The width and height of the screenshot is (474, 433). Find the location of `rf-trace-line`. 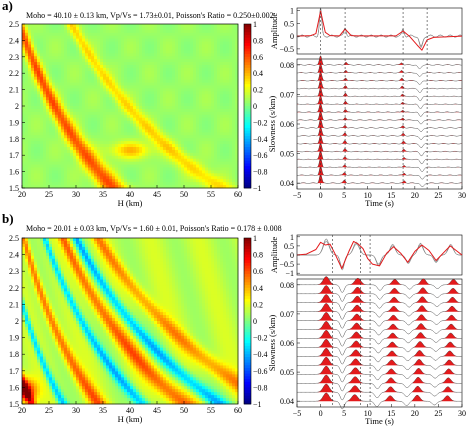

rf-trace-line is located at coordinates (379, 117).